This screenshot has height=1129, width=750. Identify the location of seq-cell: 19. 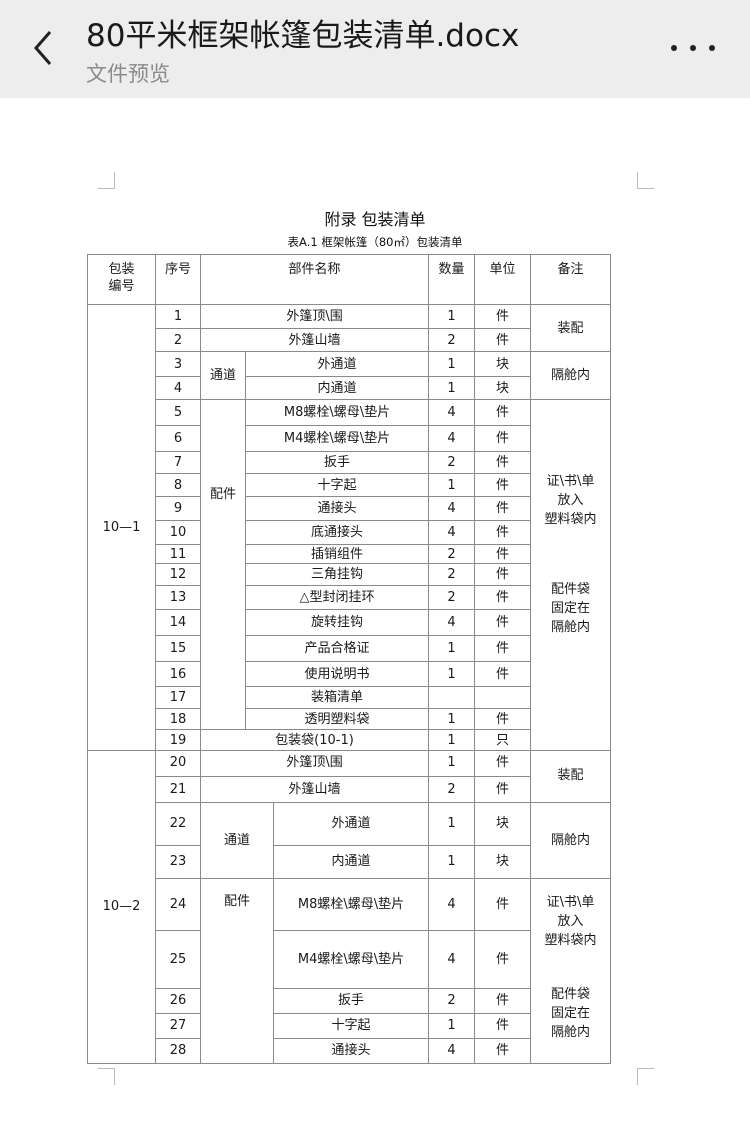
(178, 740).